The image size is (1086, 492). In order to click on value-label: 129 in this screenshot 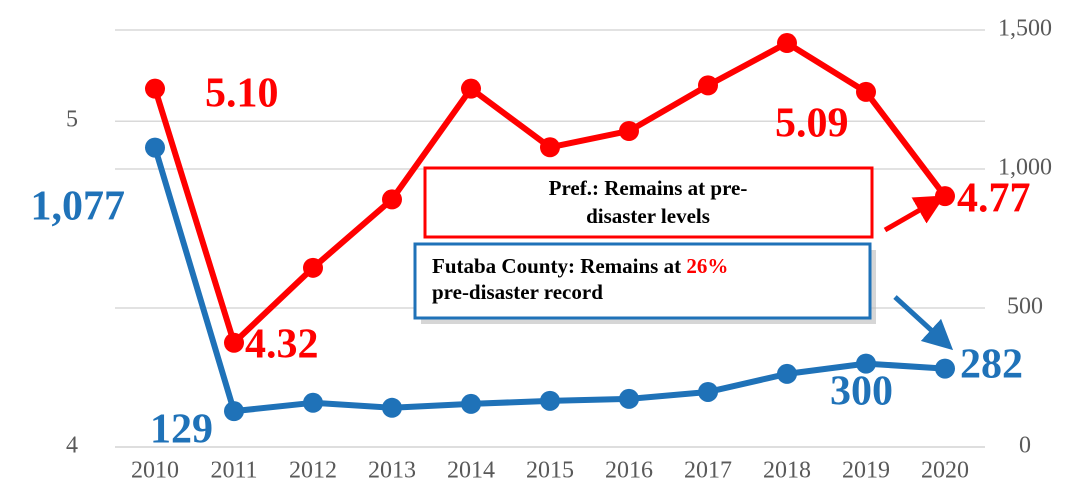, I will do `click(181, 430)`.